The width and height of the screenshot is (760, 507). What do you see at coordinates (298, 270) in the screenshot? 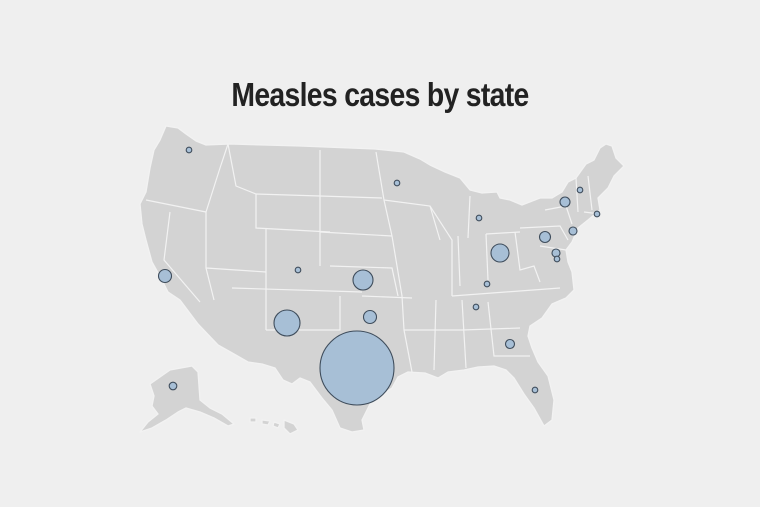
I see `bubble-colorado` at bounding box center [298, 270].